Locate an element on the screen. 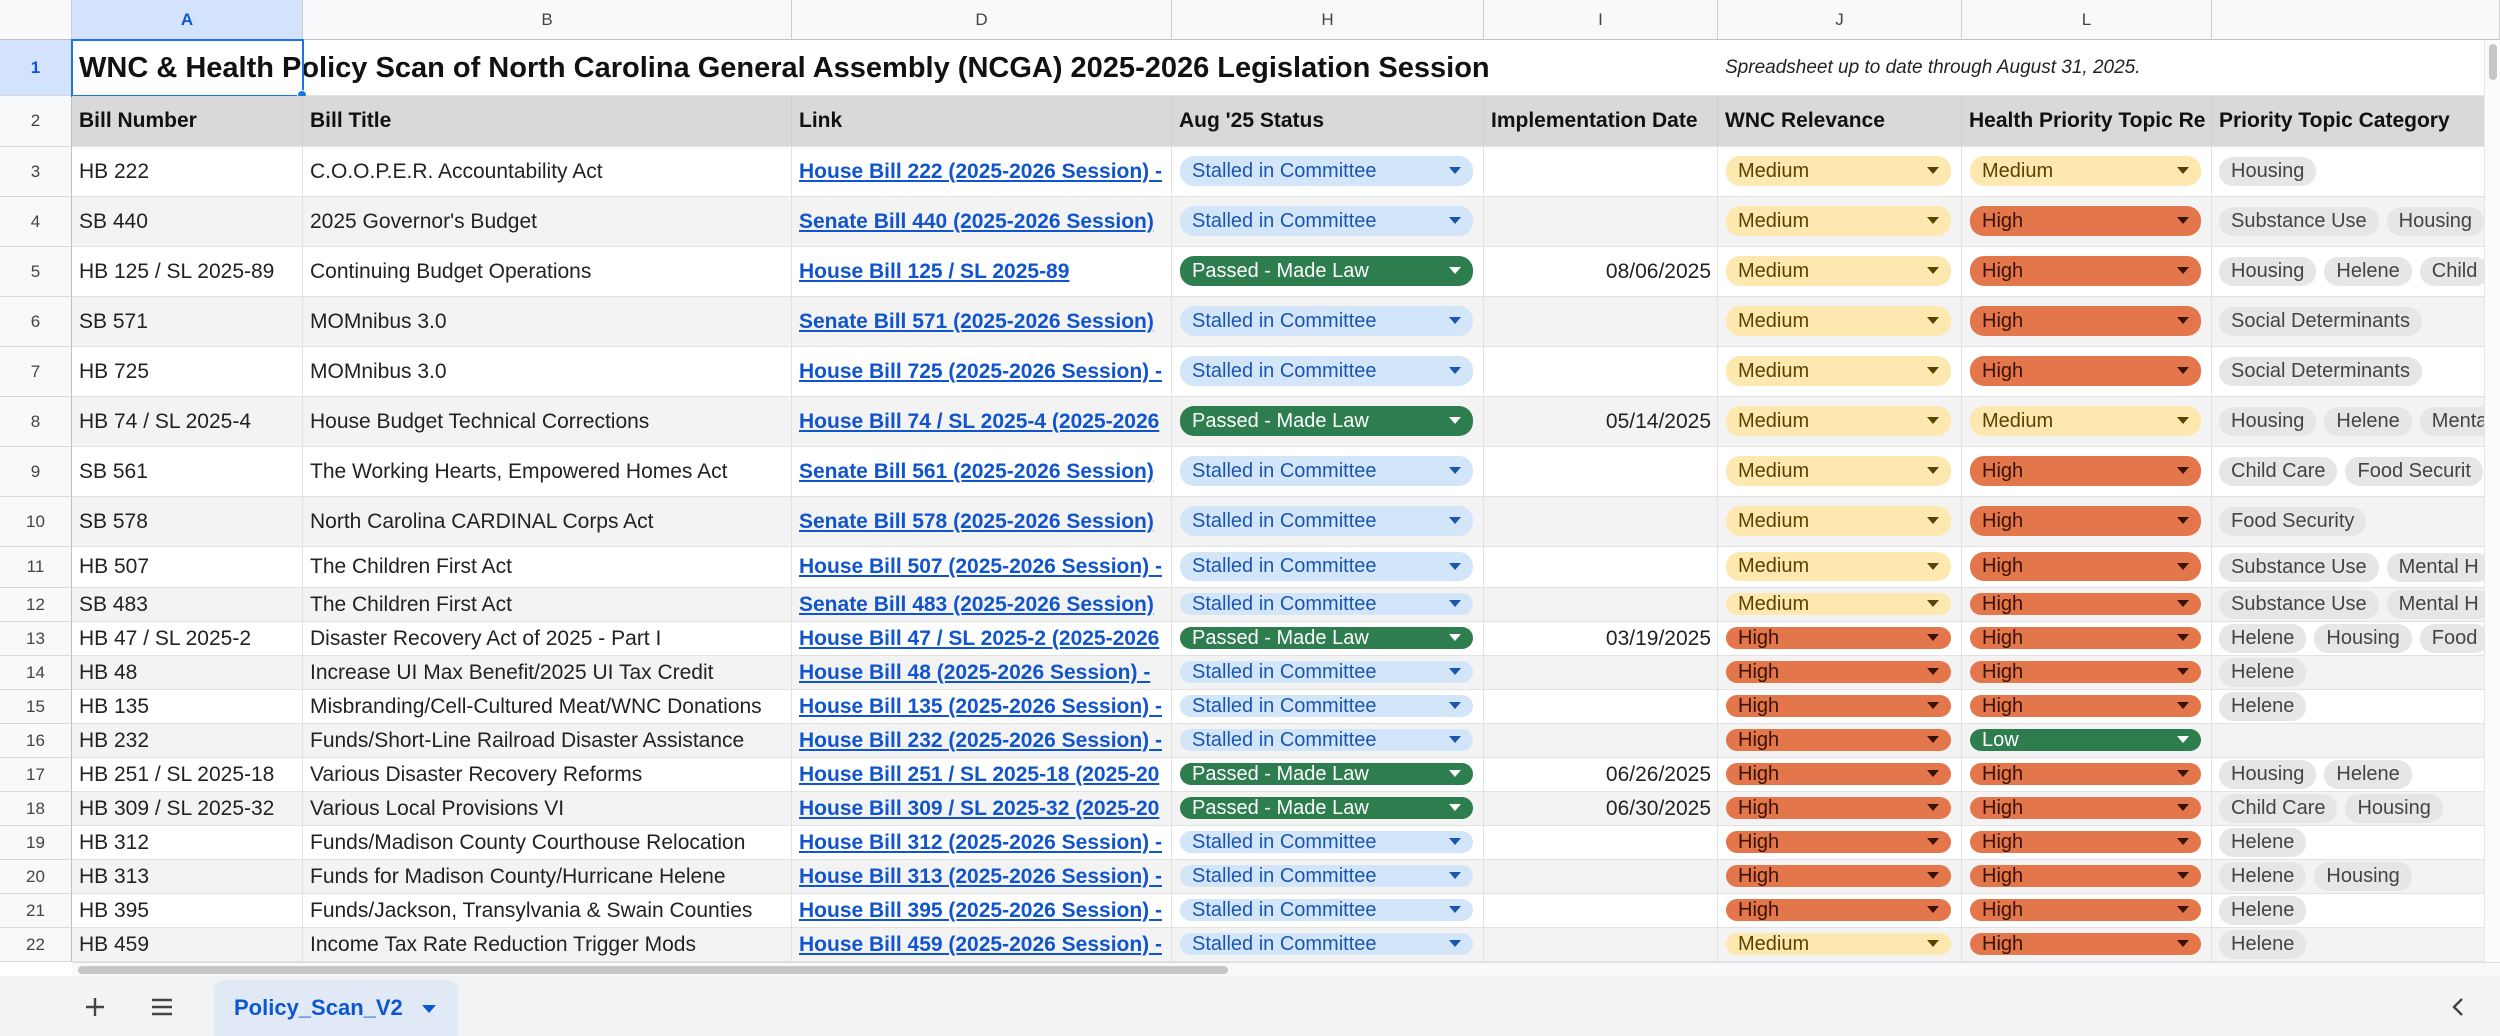 This screenshot has height=1036, width=2500. column-header: B is located at coordinates (547, 20).